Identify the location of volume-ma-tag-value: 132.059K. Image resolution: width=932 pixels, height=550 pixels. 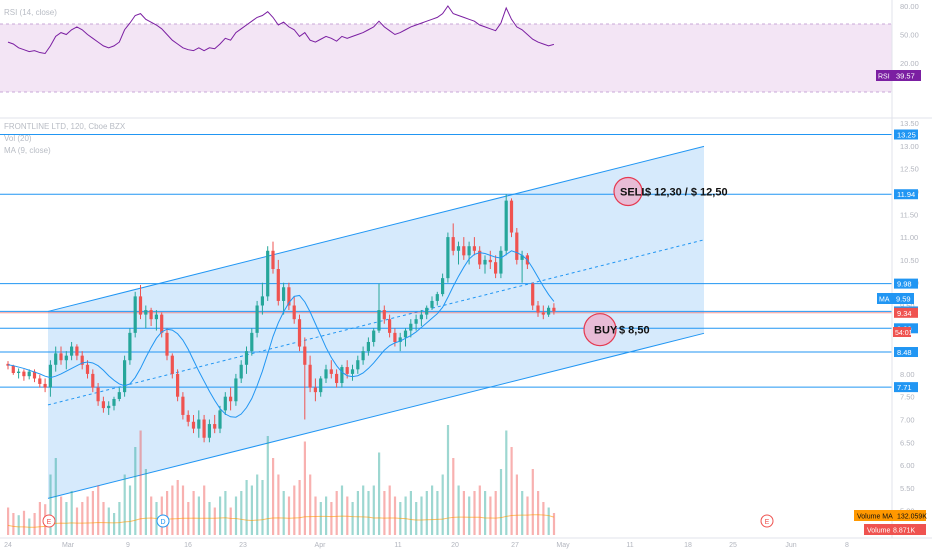
(912, 517).